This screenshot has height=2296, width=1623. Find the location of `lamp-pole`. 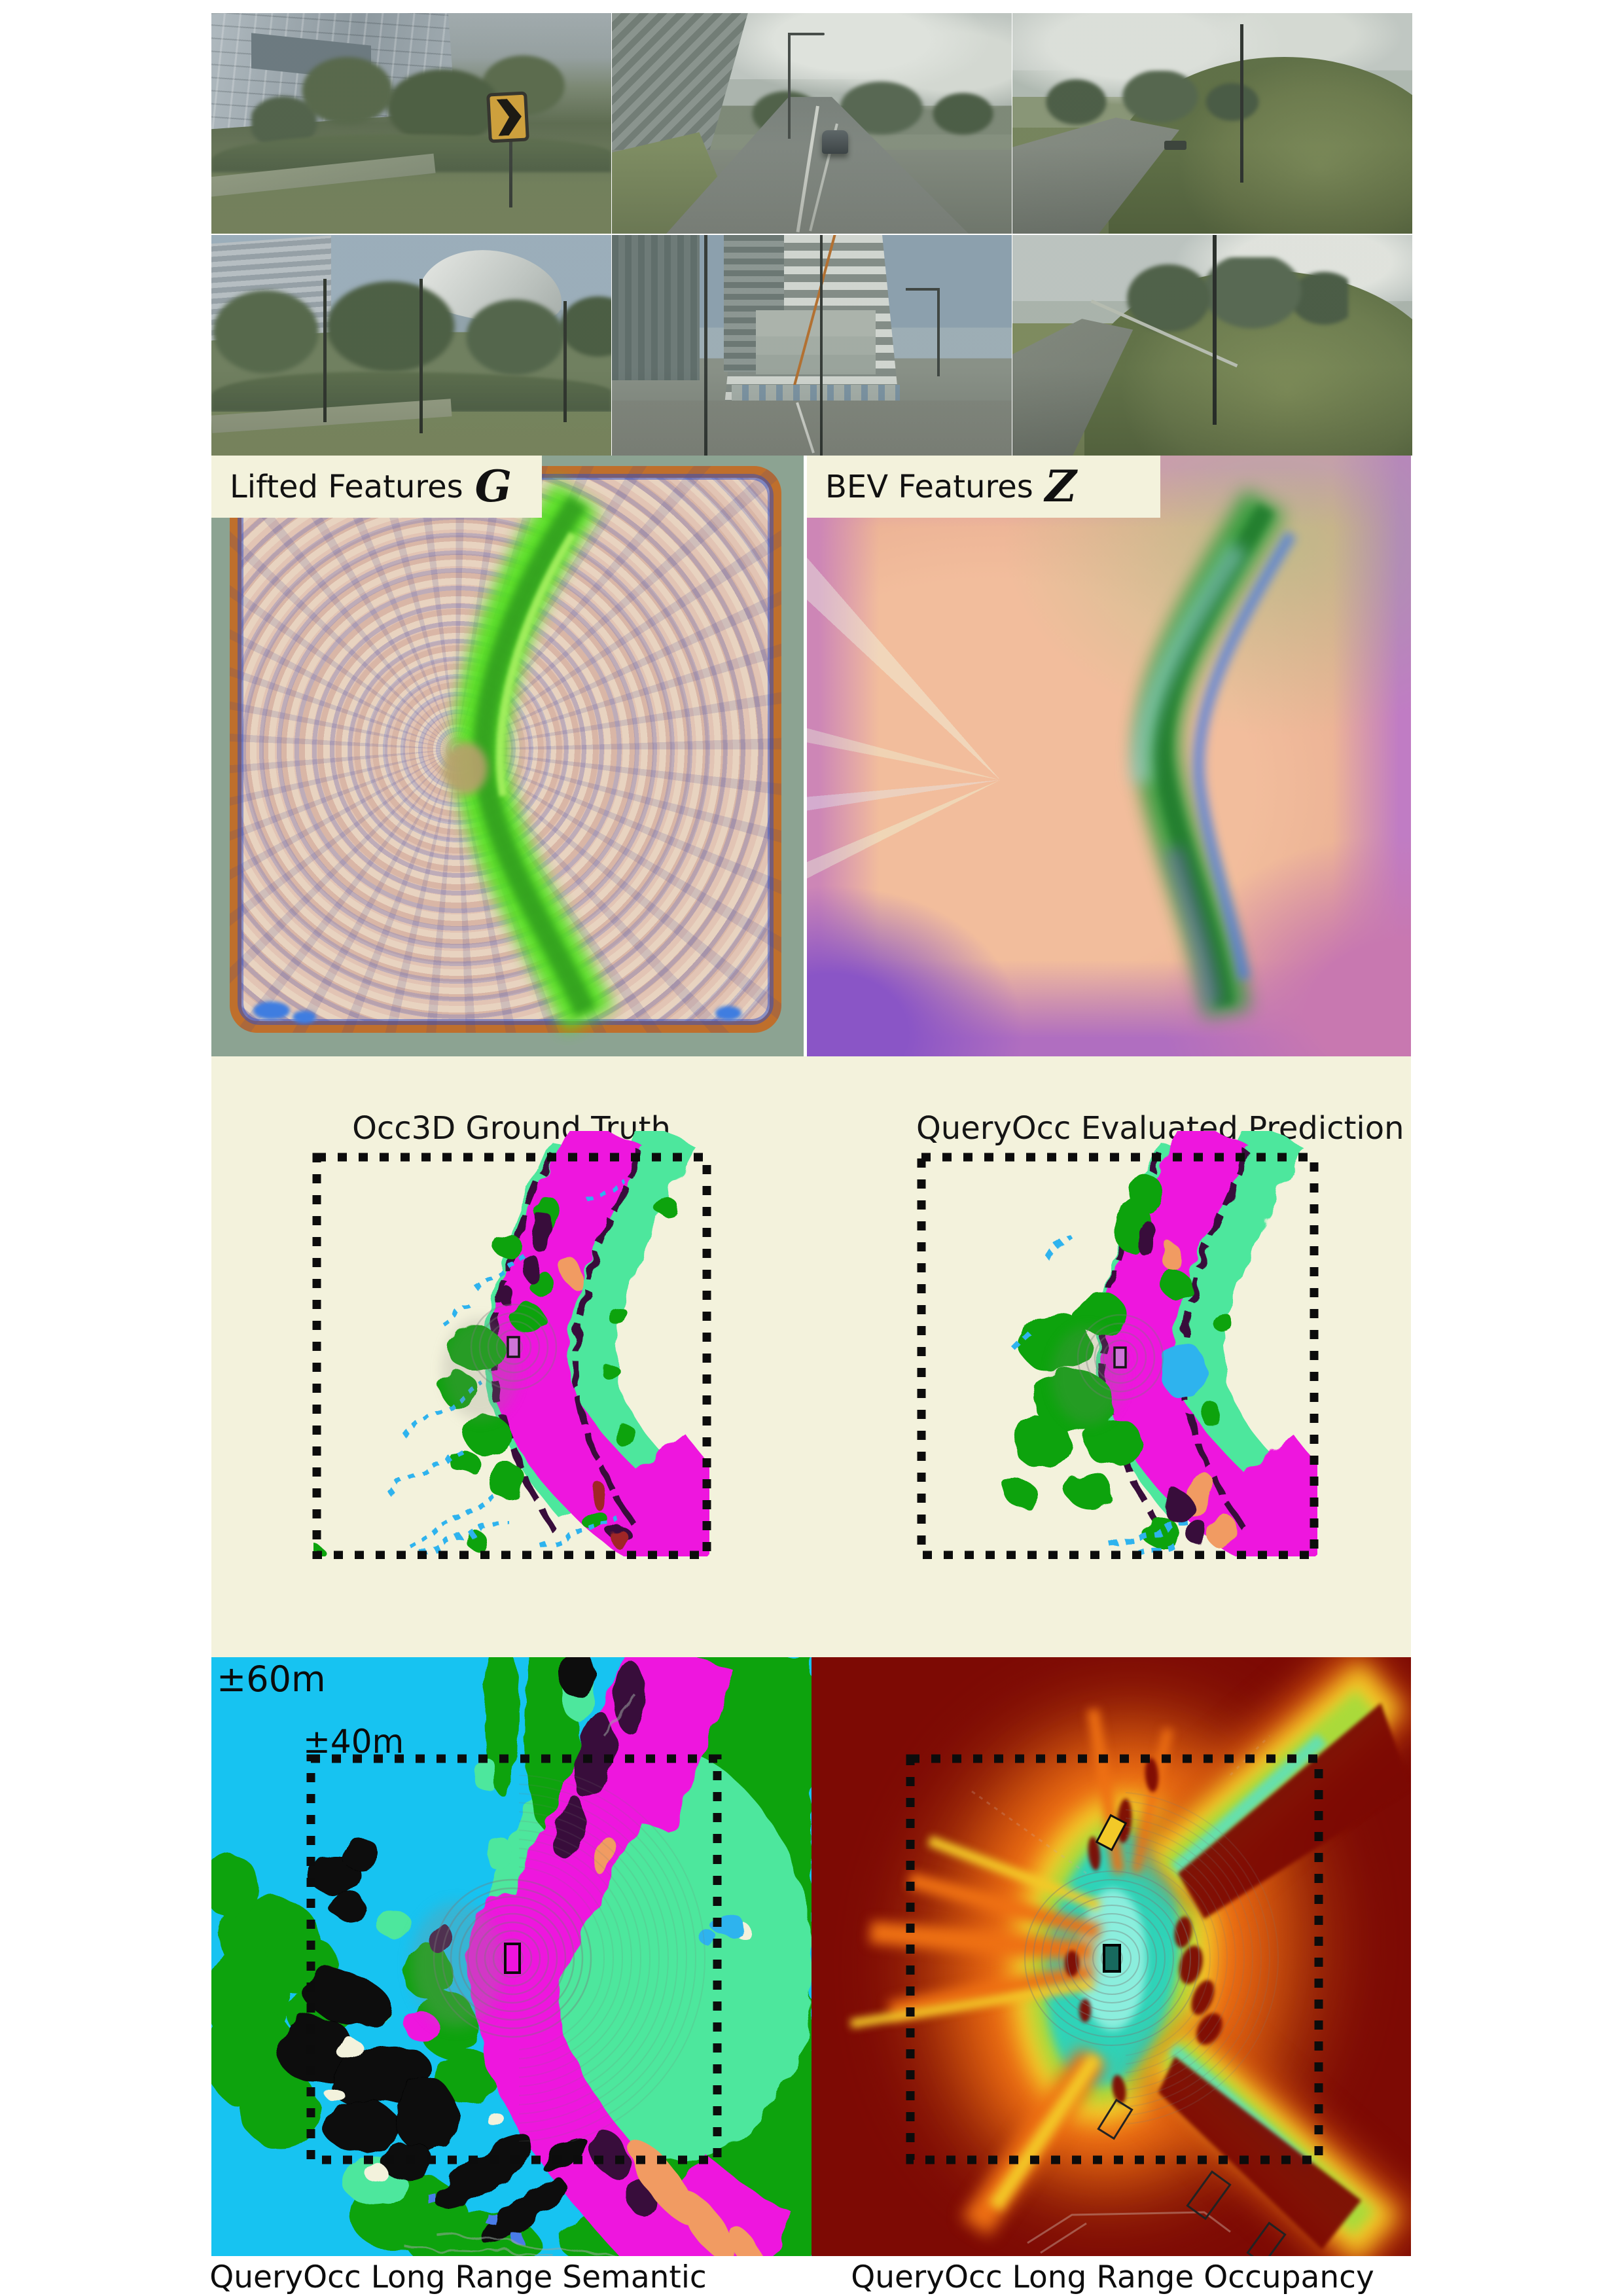

lamp-pole is located at coordinates (1242, 103).